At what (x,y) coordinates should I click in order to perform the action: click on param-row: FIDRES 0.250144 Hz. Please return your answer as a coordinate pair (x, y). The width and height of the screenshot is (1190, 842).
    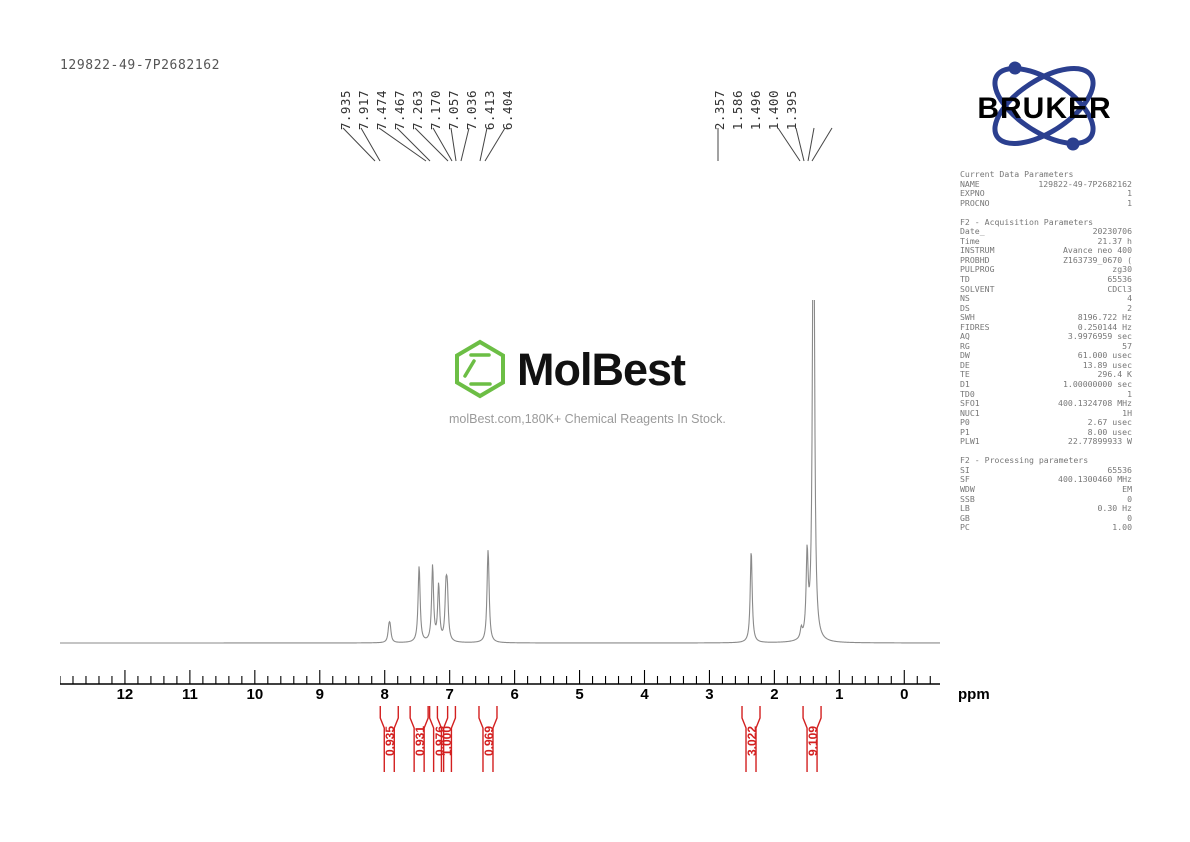
    Looking at the image, I should click on (1046, 327).